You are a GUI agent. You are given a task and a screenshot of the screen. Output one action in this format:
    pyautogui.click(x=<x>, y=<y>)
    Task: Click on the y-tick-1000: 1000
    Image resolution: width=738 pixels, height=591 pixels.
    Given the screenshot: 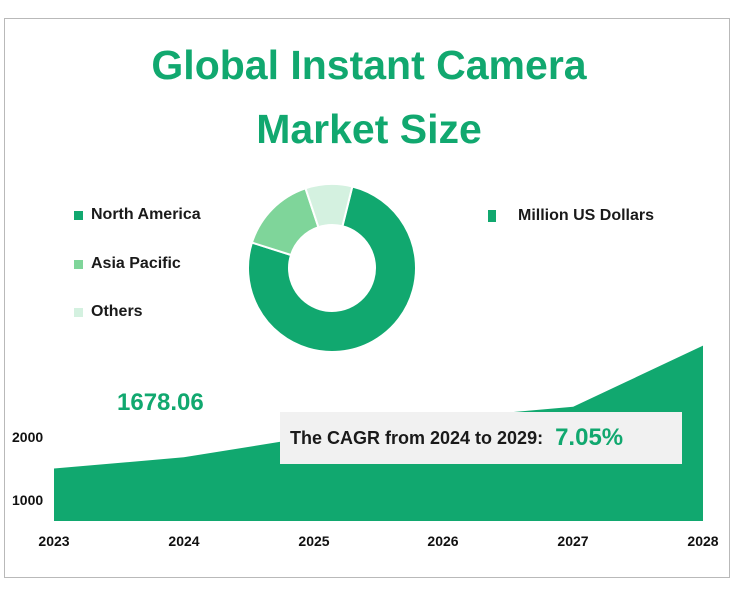 What is the action you would take?
    pyautogui.click(x=28, y=500)
    